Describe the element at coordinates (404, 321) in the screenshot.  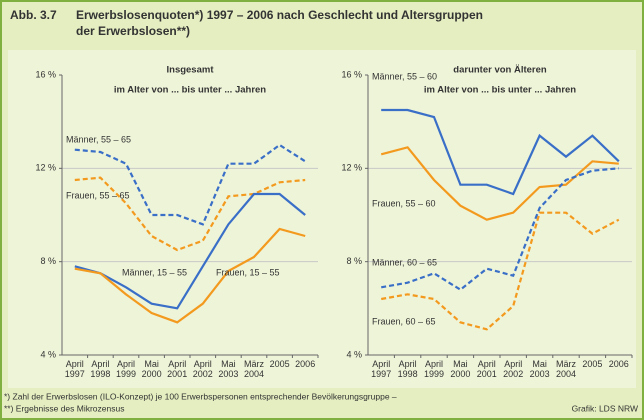
I see `series-label: Frauen, 60 – 65` at that location.